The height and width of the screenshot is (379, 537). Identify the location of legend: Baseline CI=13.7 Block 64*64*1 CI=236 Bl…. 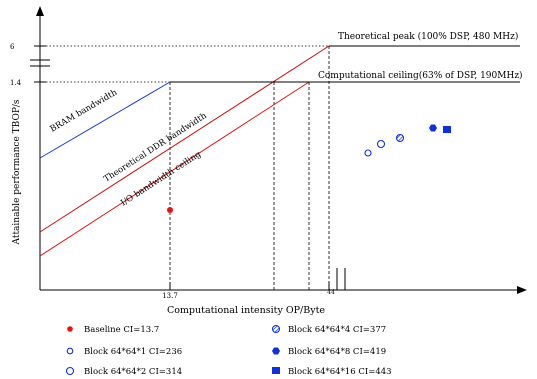
(228, 350).